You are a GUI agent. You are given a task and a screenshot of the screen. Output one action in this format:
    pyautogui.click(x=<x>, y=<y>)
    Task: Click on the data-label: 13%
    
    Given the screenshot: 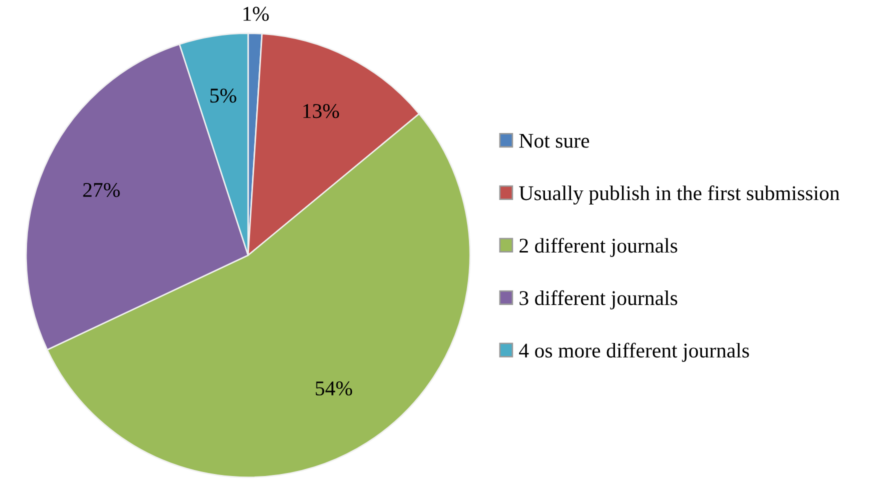 What is the action you would take?
    pyautogui.click(x=321, y=111)
    